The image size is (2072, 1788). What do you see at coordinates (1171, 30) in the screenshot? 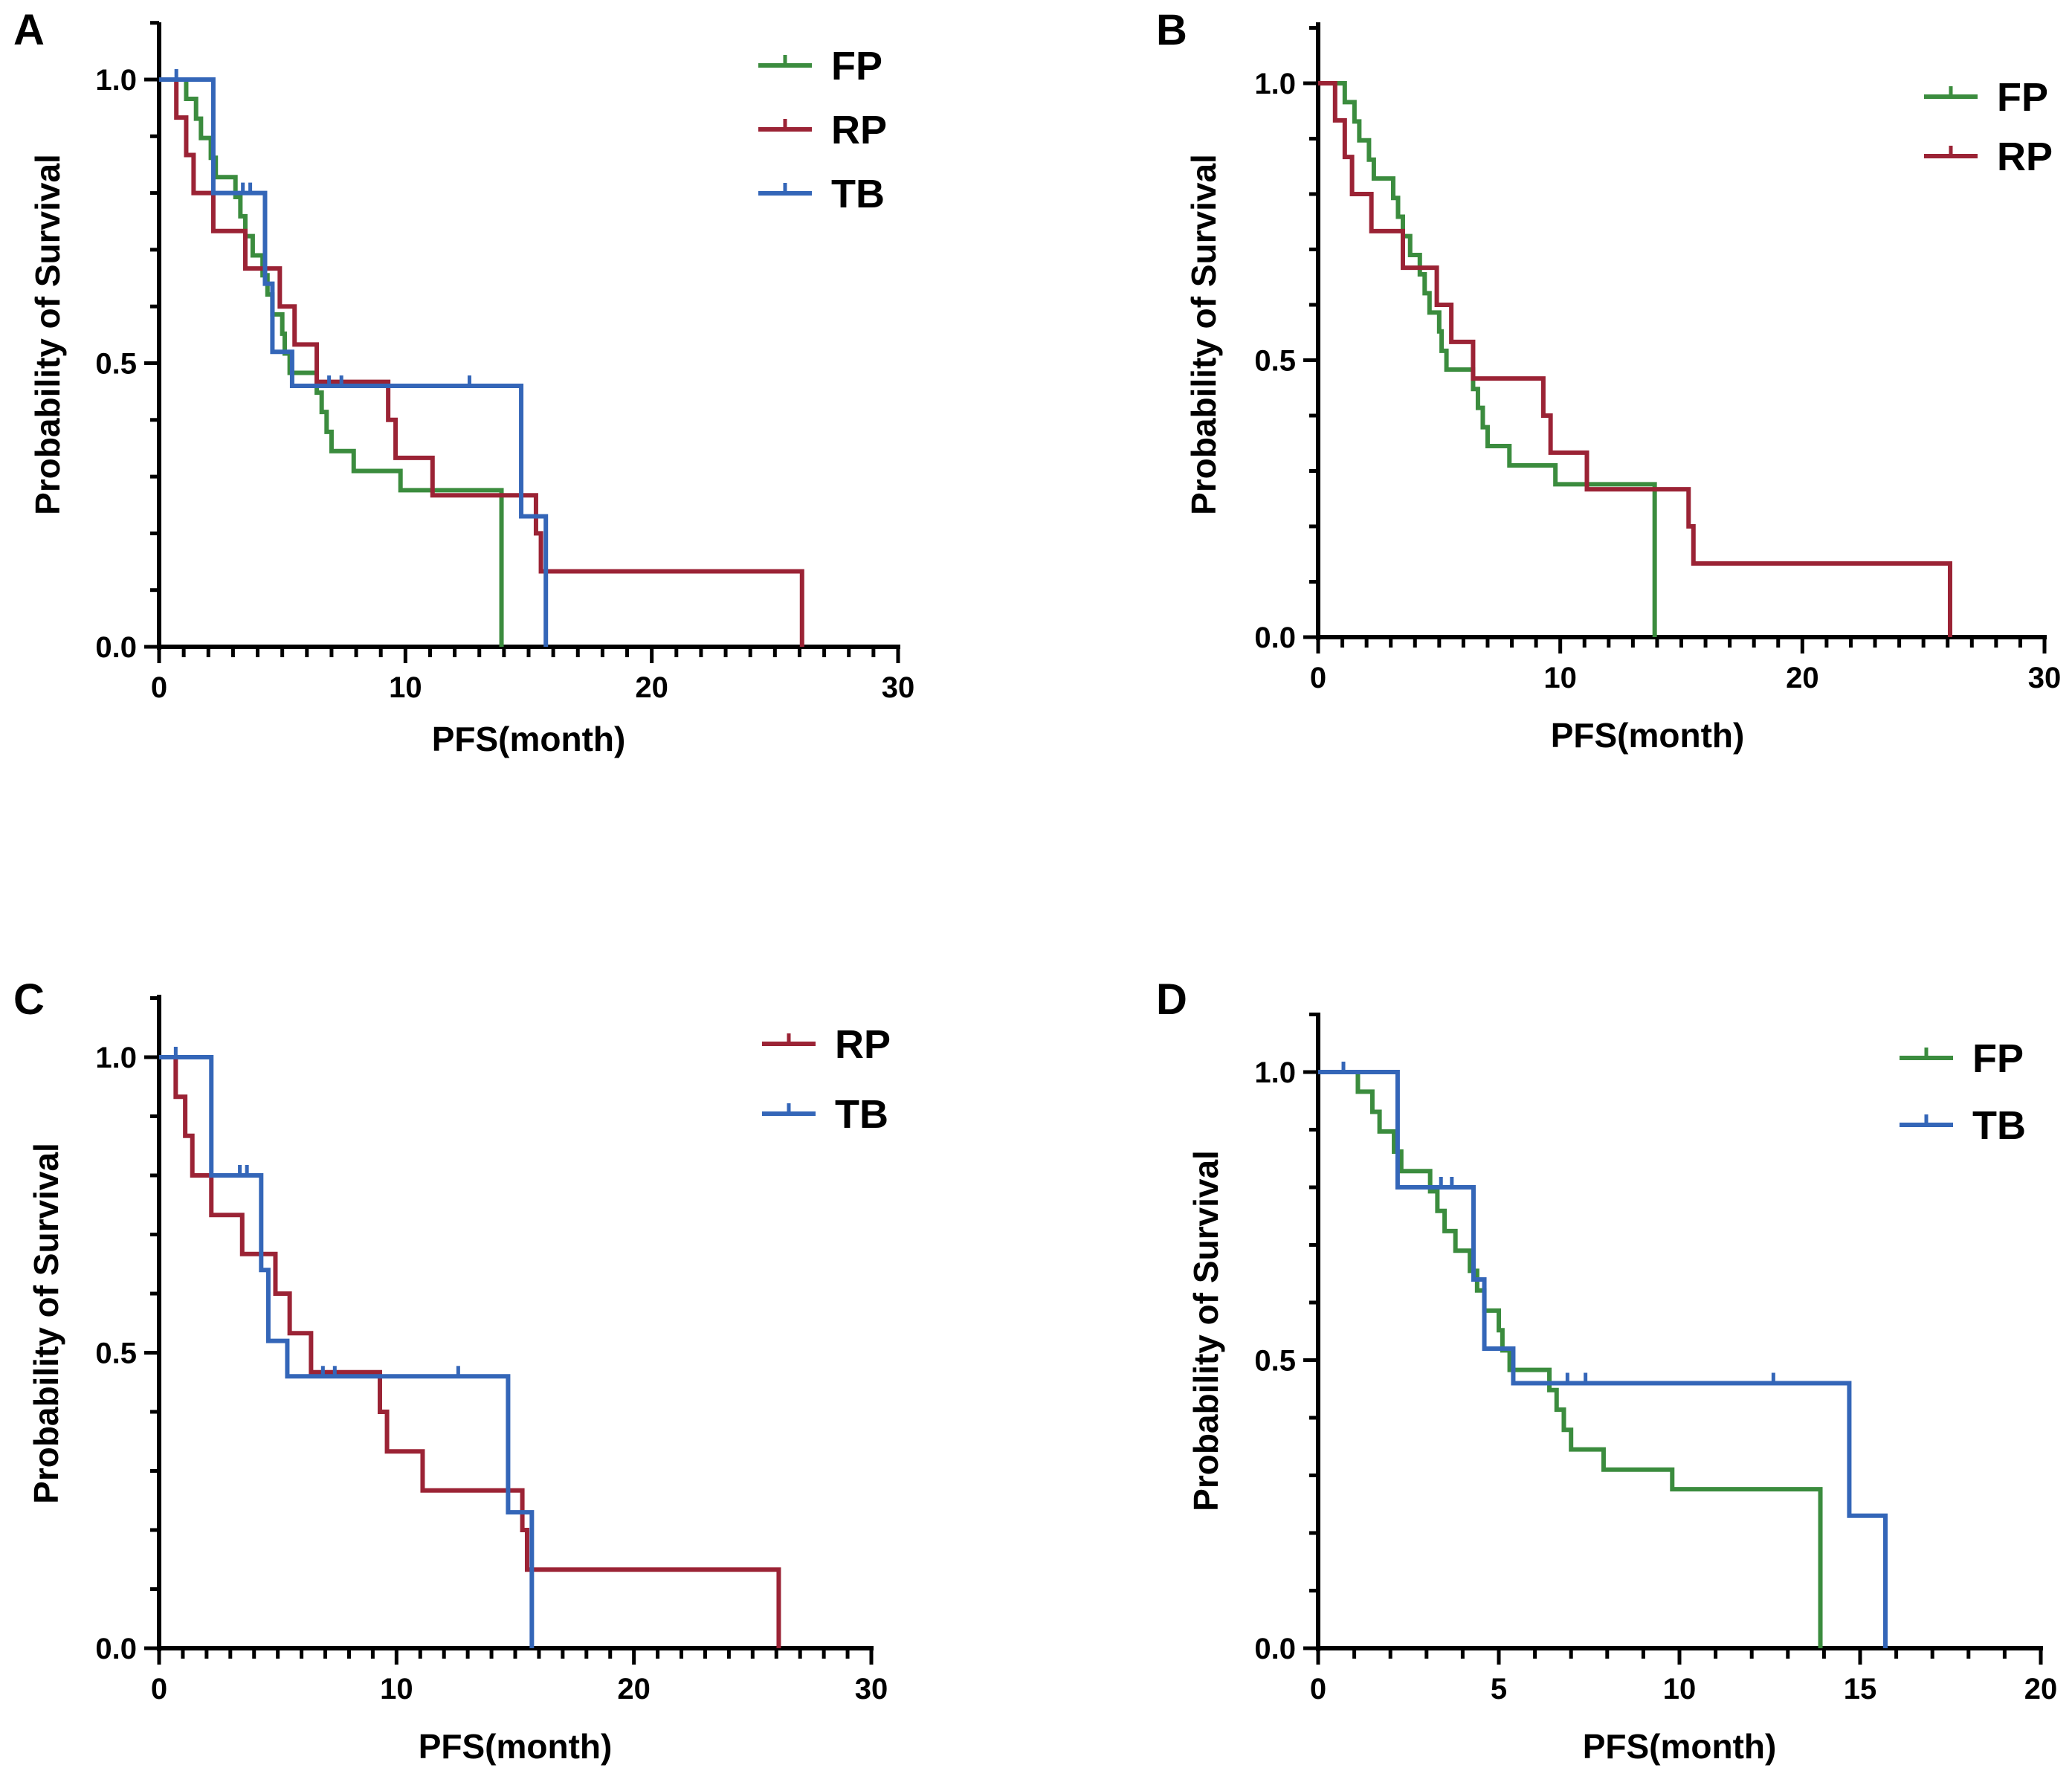
I see `panel-letter-b: B` at bounding box center [1171, 30].